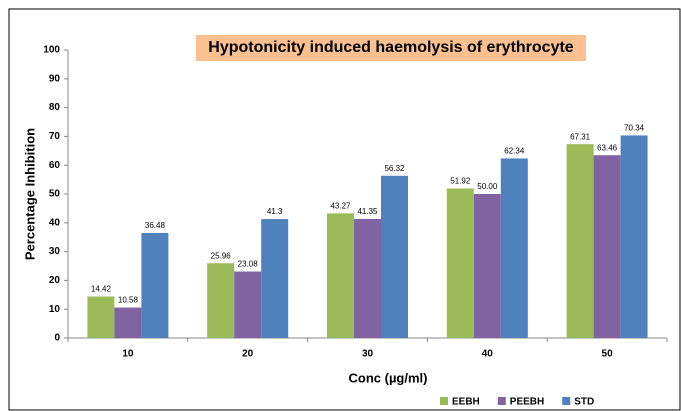 The image size is (681, 411). I want to click on legend-label: EEBH, so click(466, 402).